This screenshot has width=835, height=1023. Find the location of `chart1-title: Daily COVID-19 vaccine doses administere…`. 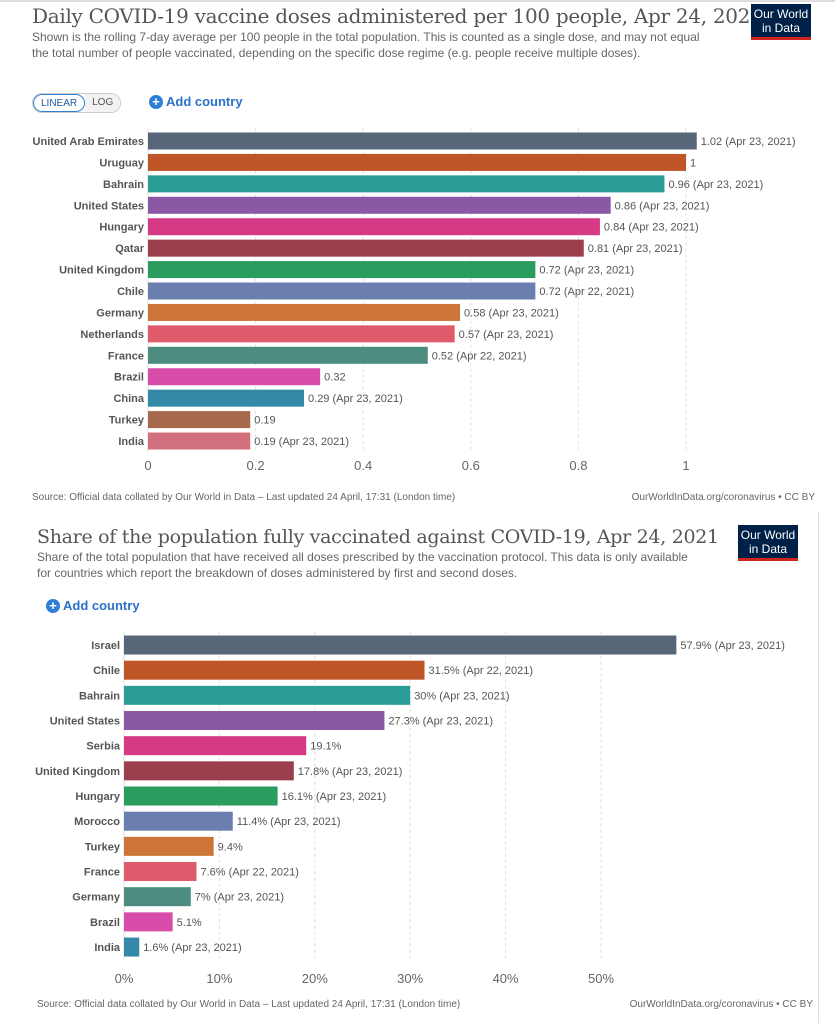

chart1-title: Daily COVID-19 vaccine doses administere… is located at coordinates (397, 16).